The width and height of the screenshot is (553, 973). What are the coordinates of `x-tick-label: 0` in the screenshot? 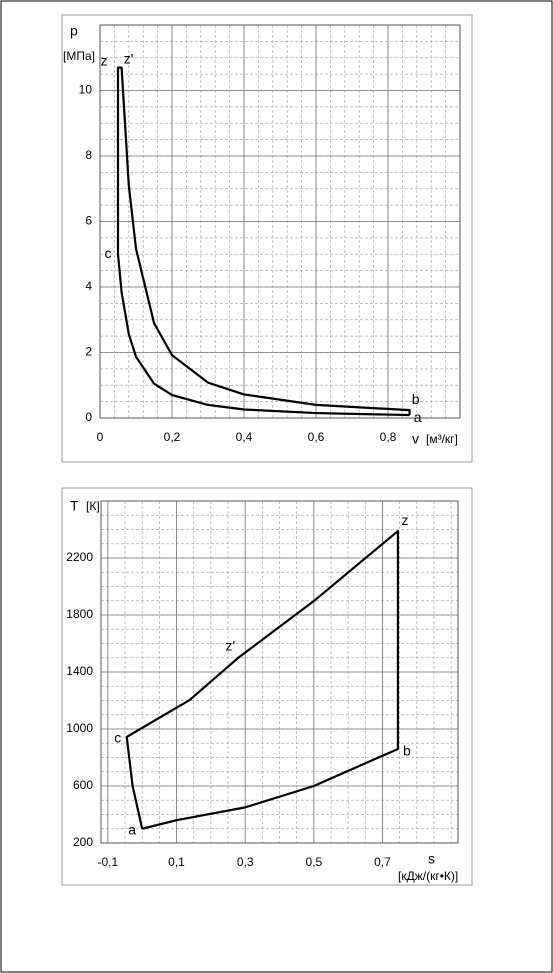 It's located at (100, 437).